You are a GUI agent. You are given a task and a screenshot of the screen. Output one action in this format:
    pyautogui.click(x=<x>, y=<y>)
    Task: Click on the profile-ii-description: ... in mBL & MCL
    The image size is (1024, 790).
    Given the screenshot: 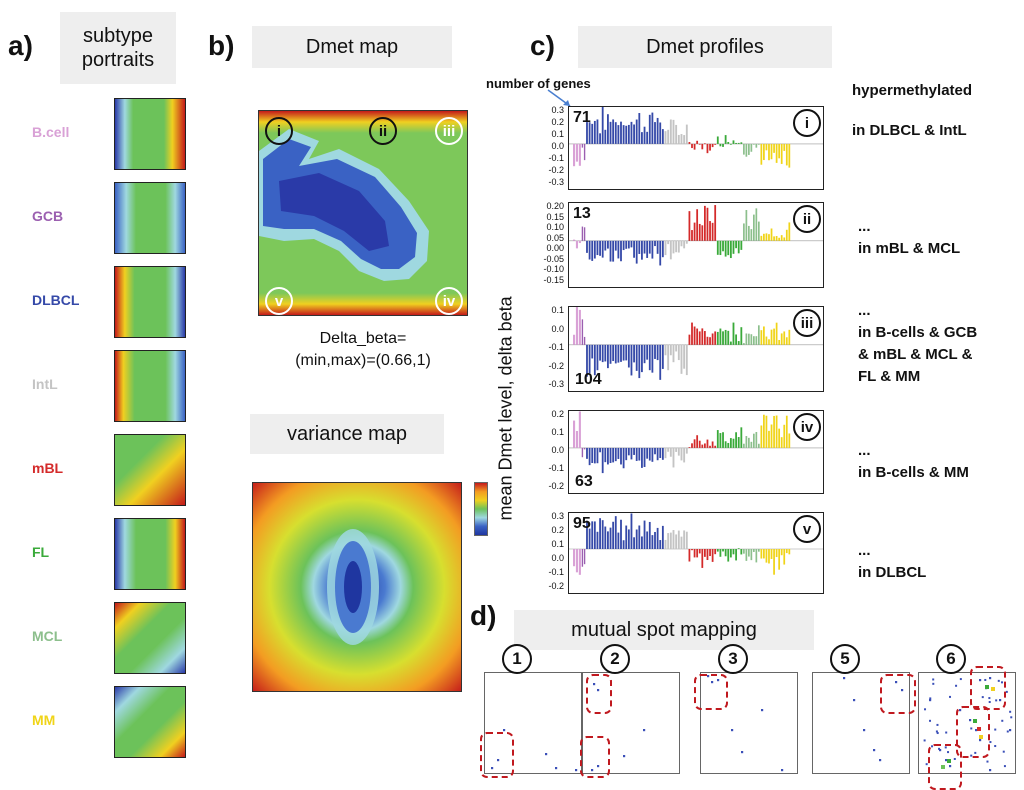 What is the action you would take?
    pyautogui.click(x=941, y=238)
    